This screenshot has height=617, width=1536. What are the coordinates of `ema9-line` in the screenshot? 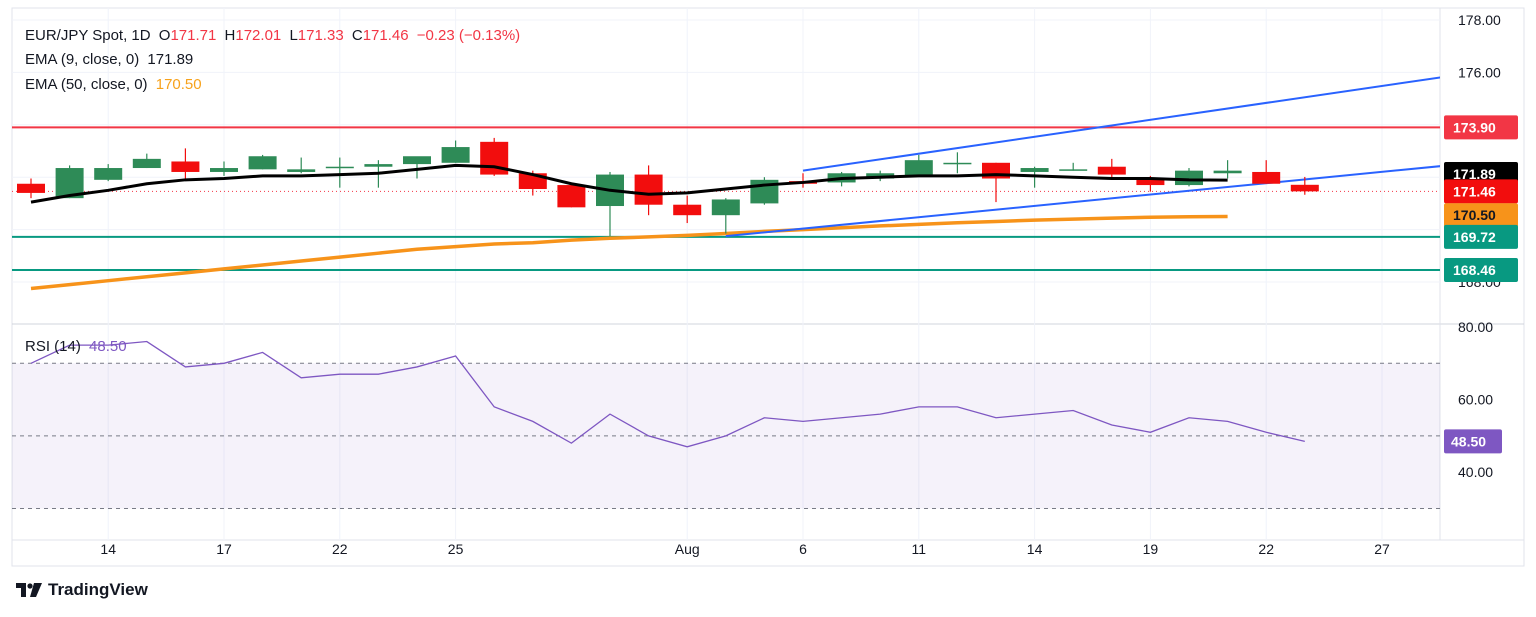 It's located at (629, 183).